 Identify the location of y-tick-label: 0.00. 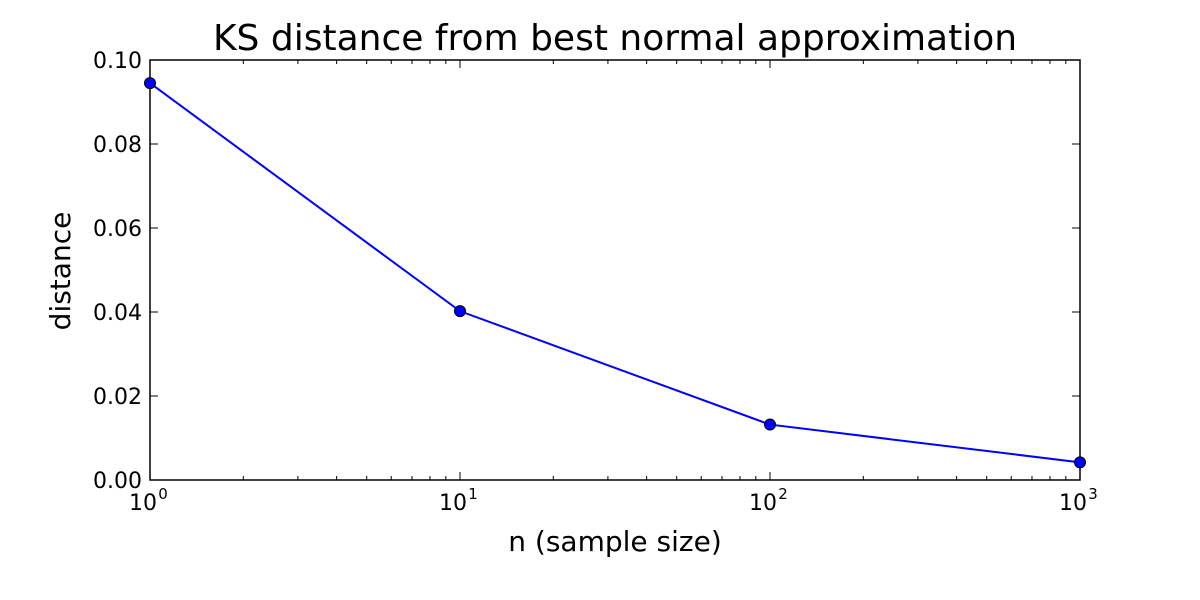
(117, 481).